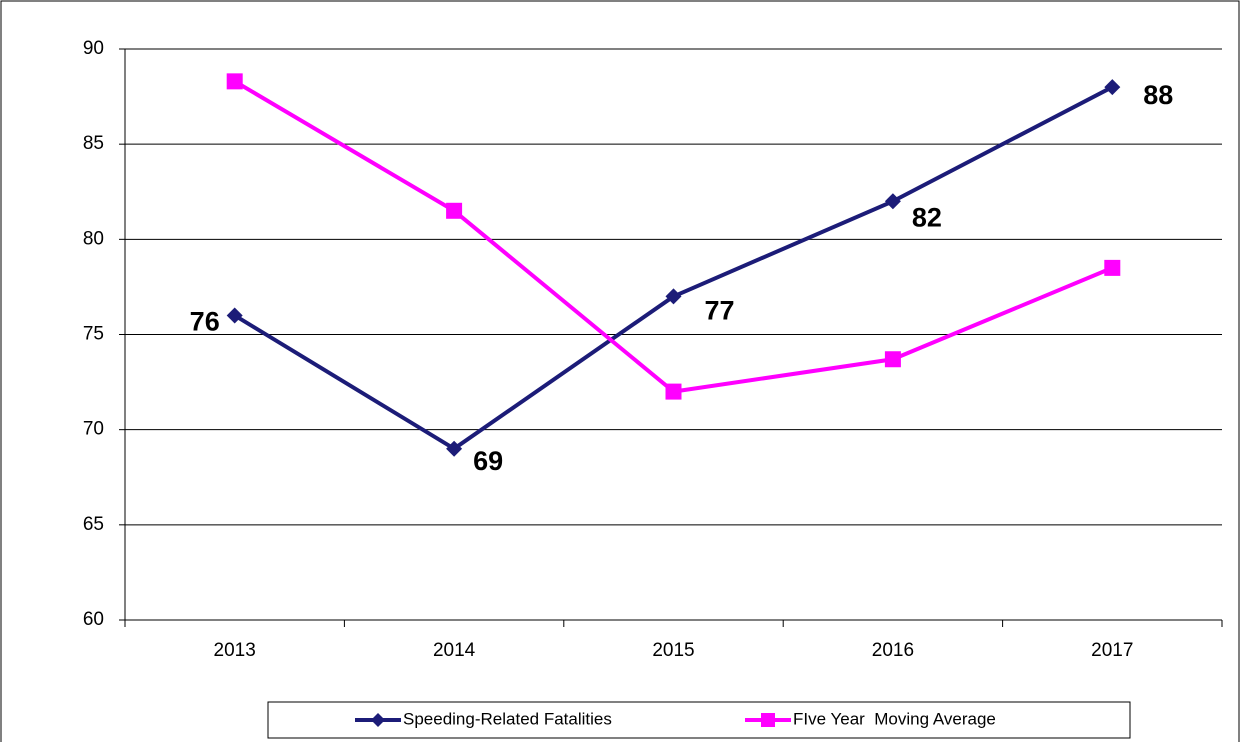  What do you see at coordinates (1158, 95) in the screenshot?
I see `data-label: 88` at bounding box center [1158, 95].